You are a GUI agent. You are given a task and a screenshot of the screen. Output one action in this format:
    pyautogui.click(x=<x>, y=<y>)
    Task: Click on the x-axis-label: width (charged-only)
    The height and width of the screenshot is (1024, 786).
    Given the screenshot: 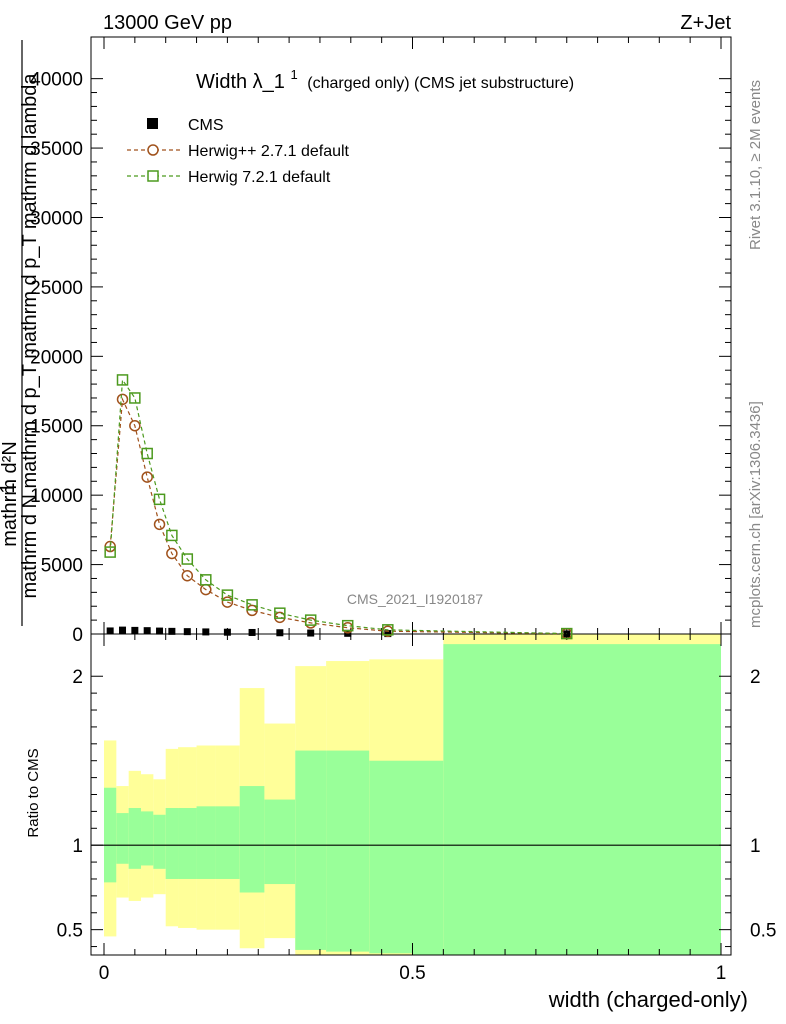 What is the action you would take?
    pyautogui.click(x=648, y=999)
    